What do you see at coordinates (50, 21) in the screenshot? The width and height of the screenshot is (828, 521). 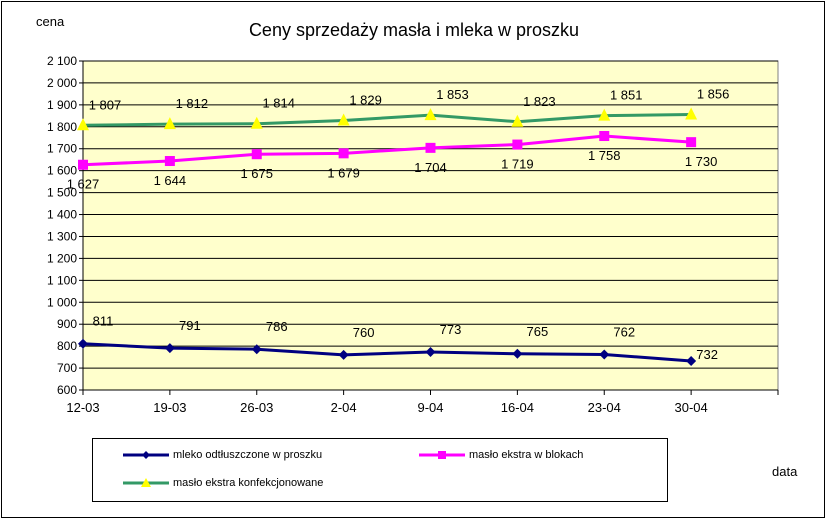 I see `y-axis-label: cena` at bounding box center [50, 21].